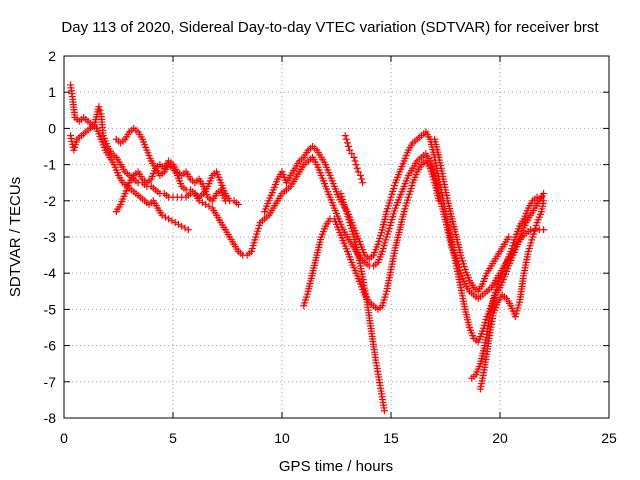 This screenshot has width=640, height=480. Describe the element at coordinates (50, 346) in the screenshot. I see `y-tick-label: -6` at that location.